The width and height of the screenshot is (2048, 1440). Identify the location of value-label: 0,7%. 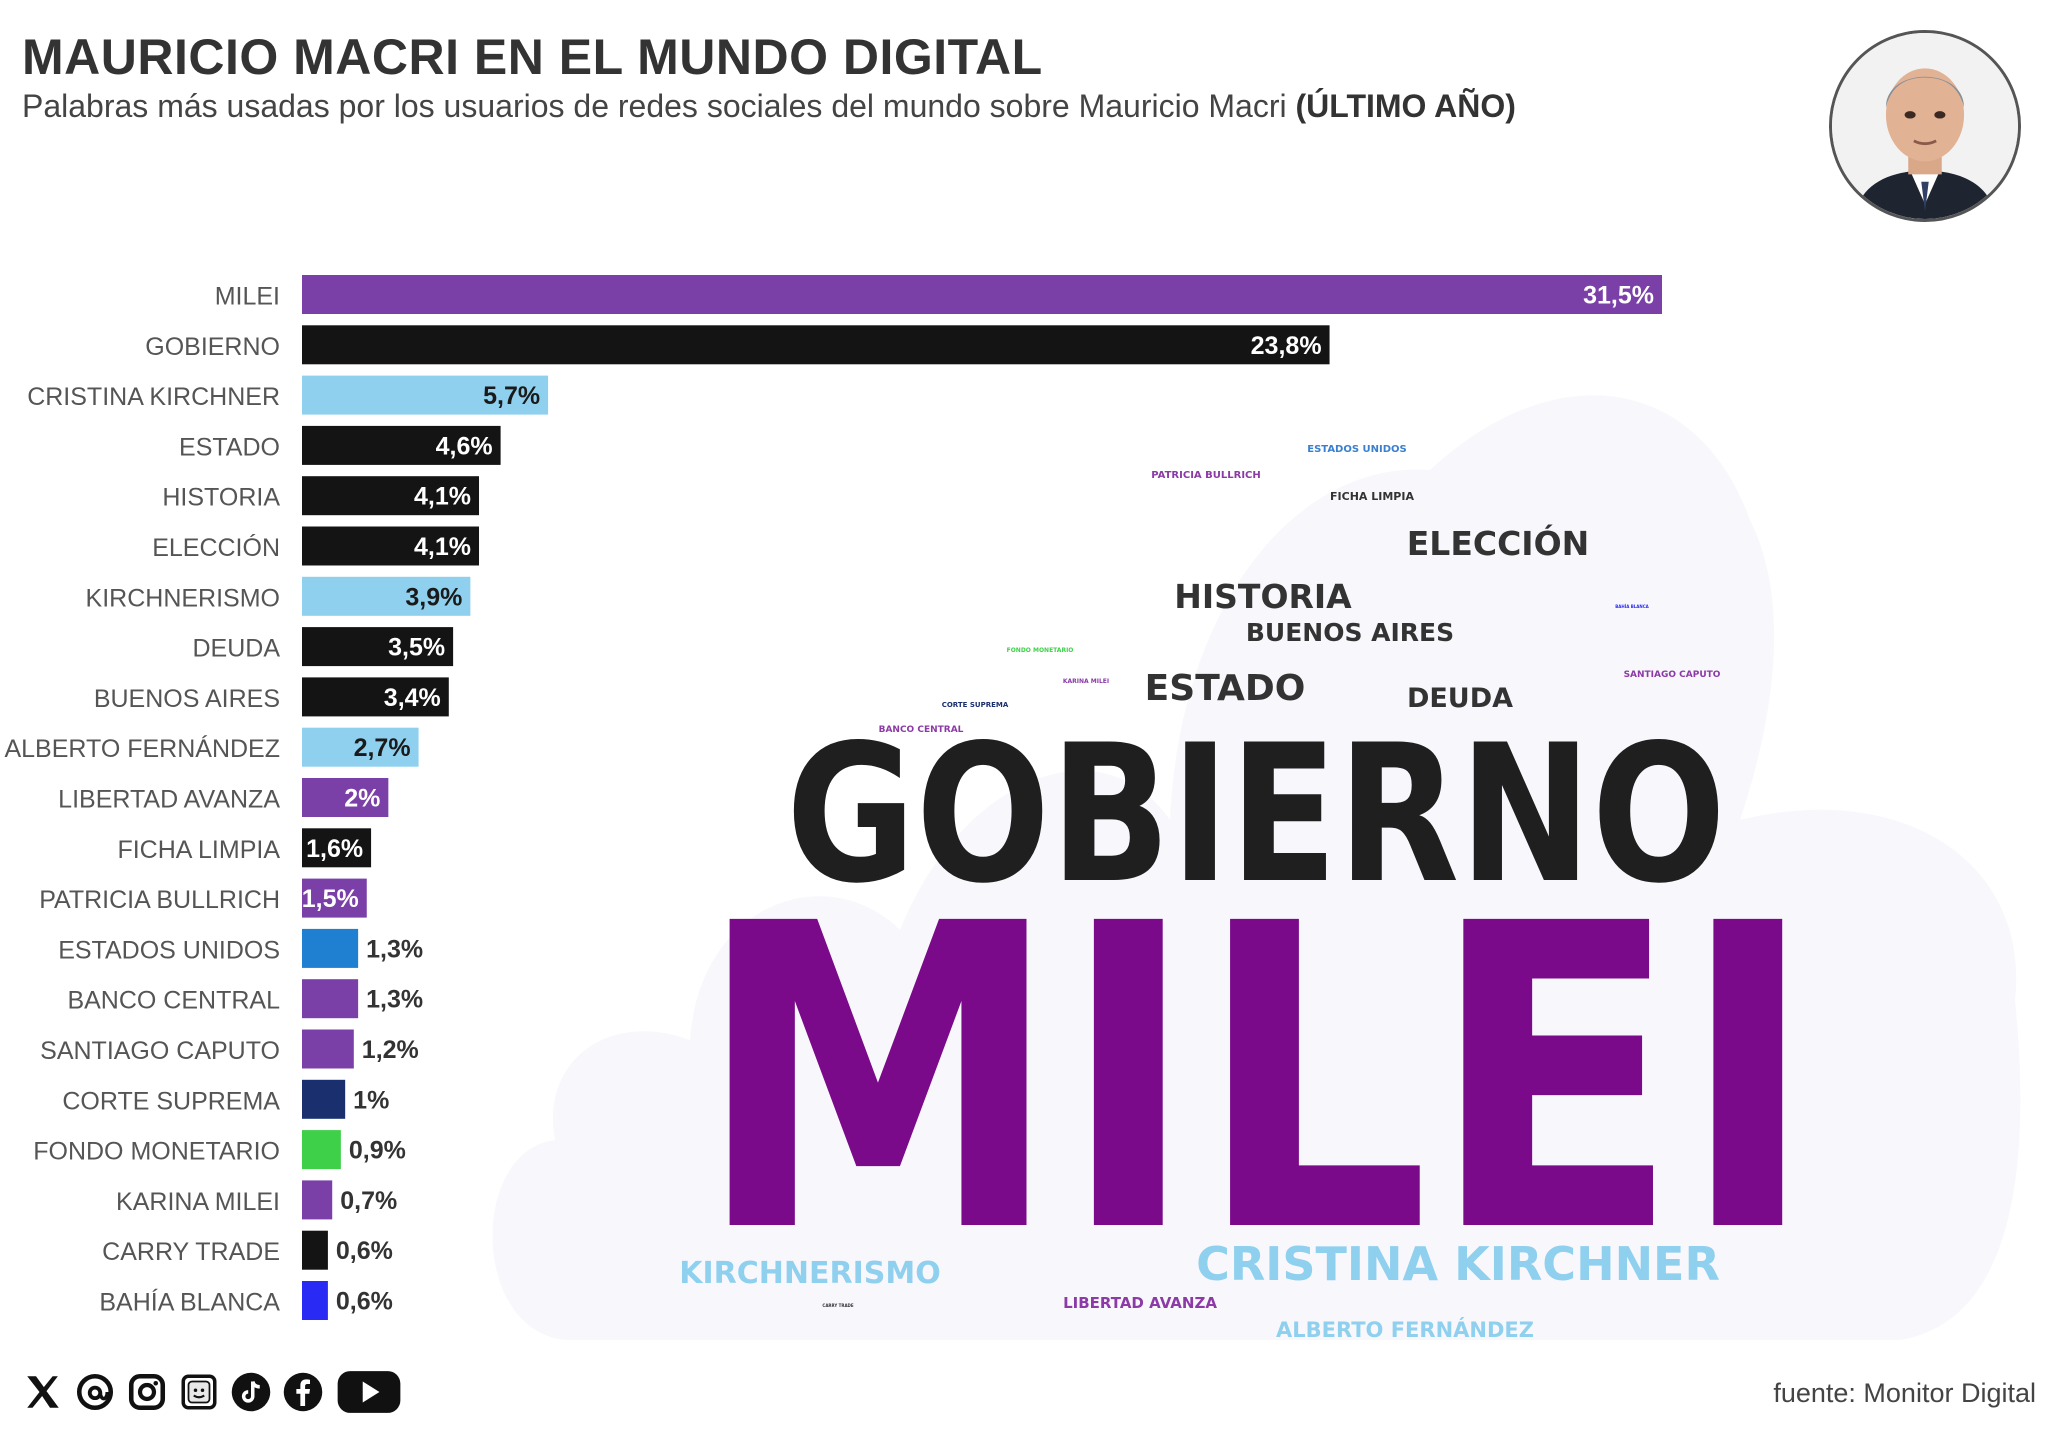
(368, 1201).